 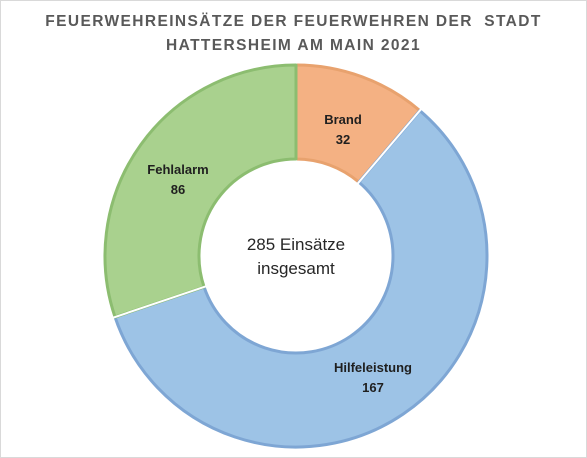 What do you see at coordinates (178, 189) in the screenshot?
I see `slice-value-fehlalarm: 86` at bounding box center [178, 189].